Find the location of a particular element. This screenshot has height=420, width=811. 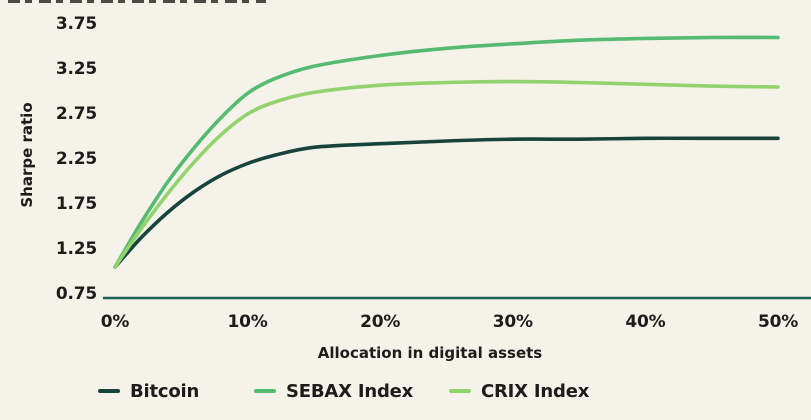

legend-label: Bitcoin is located at coordinates (165, 391).